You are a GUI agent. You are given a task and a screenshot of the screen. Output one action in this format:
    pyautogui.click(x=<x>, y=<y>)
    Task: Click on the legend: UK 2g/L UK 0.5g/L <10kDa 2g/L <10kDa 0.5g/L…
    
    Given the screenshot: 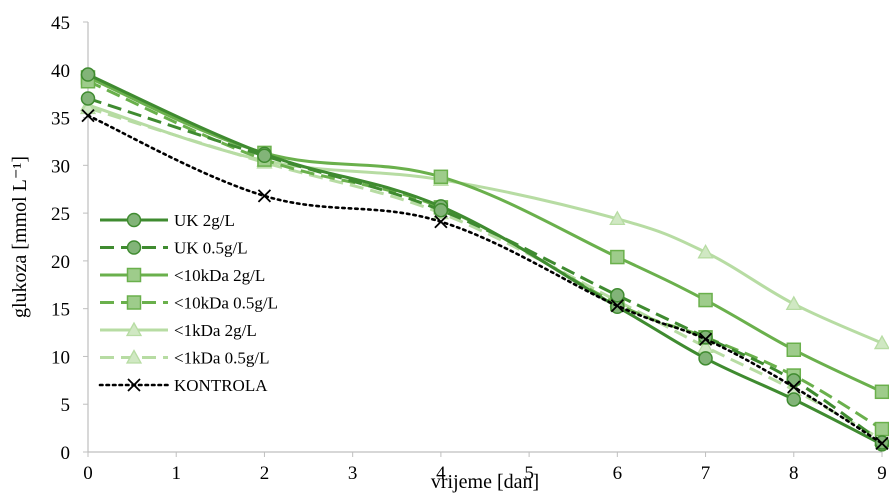 What is the action you would take?
    pyautogui.click(x=188, y=303)
    